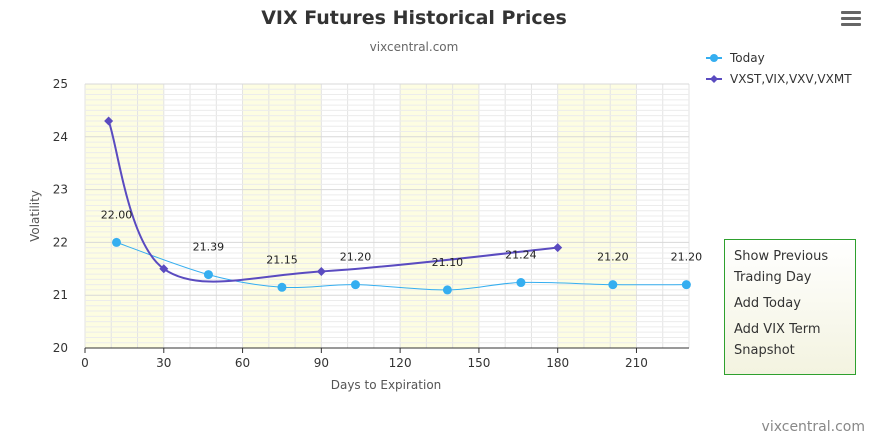  Describe the element at coordinates (747, 58) in the screenshot. I see `legend-label-today: Today` at that location.